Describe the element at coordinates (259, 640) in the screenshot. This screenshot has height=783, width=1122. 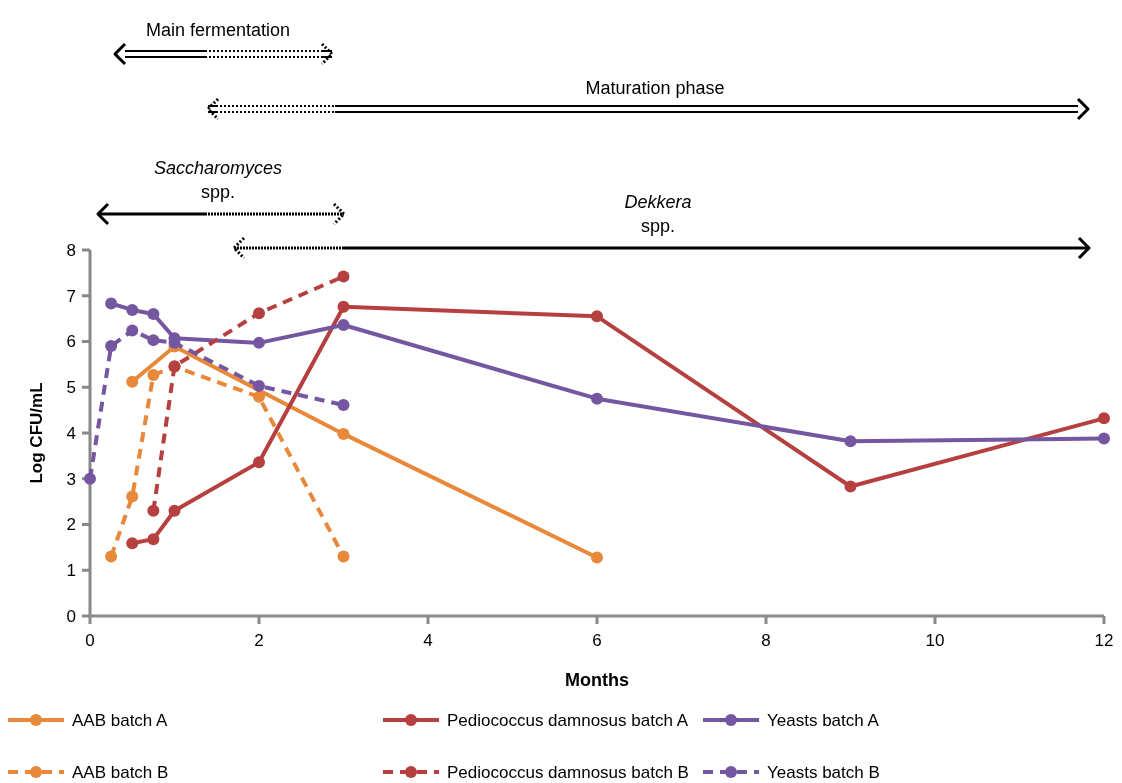
I see `x-tick-label: 2` at that location.